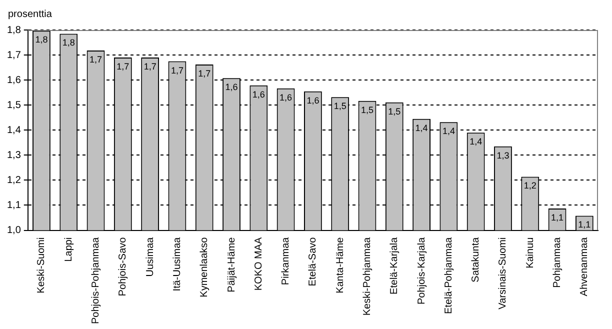  I want to click on y-tick-label: 1,3, so click(14, 155).